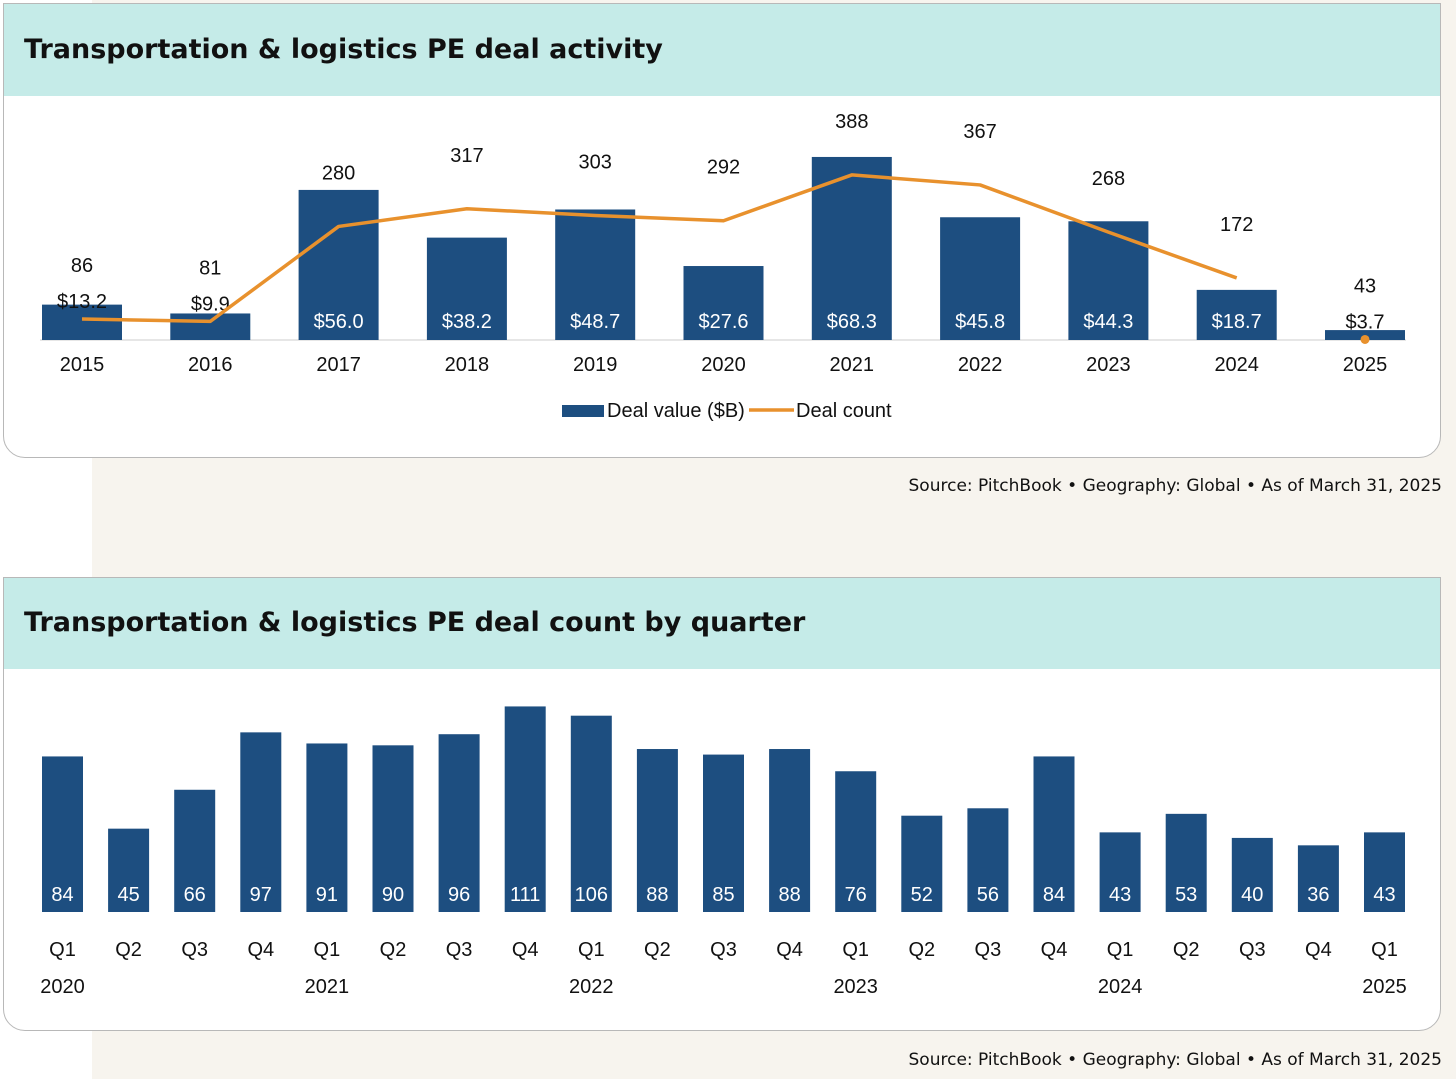 This screenshot has width=1456, height=1079. Describe the element at coordinates (980, 322) in the screenshot. I see `value-label-2022: $45.8` at that location.